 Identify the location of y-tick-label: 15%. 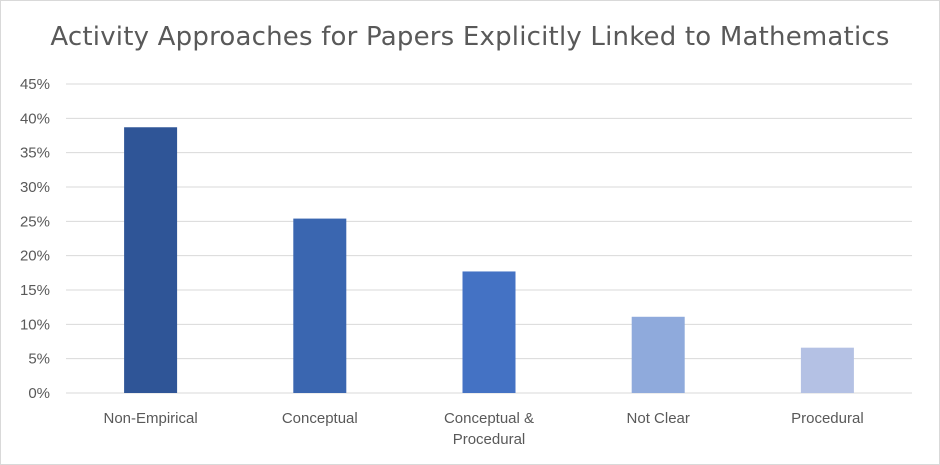
(35, 290).